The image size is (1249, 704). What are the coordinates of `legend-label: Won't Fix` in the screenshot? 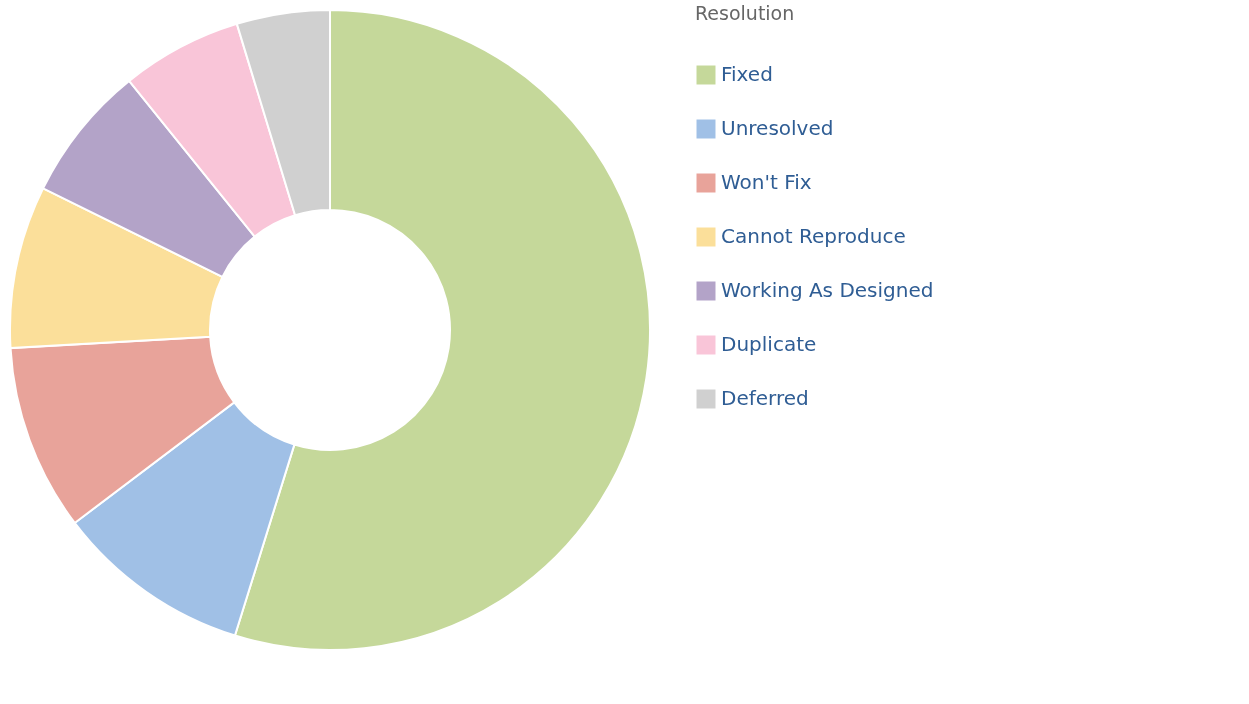 It's located at (766, 182).